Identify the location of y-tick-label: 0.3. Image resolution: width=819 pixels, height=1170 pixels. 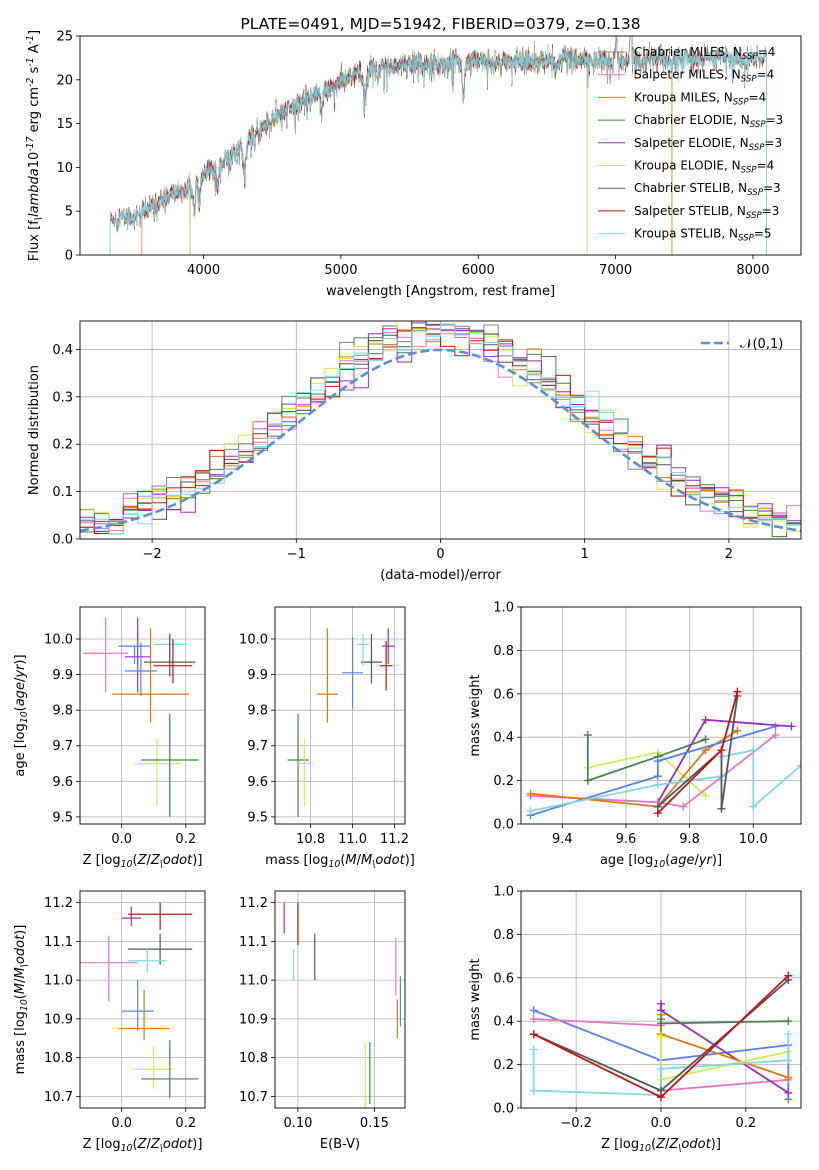
(62, 397).